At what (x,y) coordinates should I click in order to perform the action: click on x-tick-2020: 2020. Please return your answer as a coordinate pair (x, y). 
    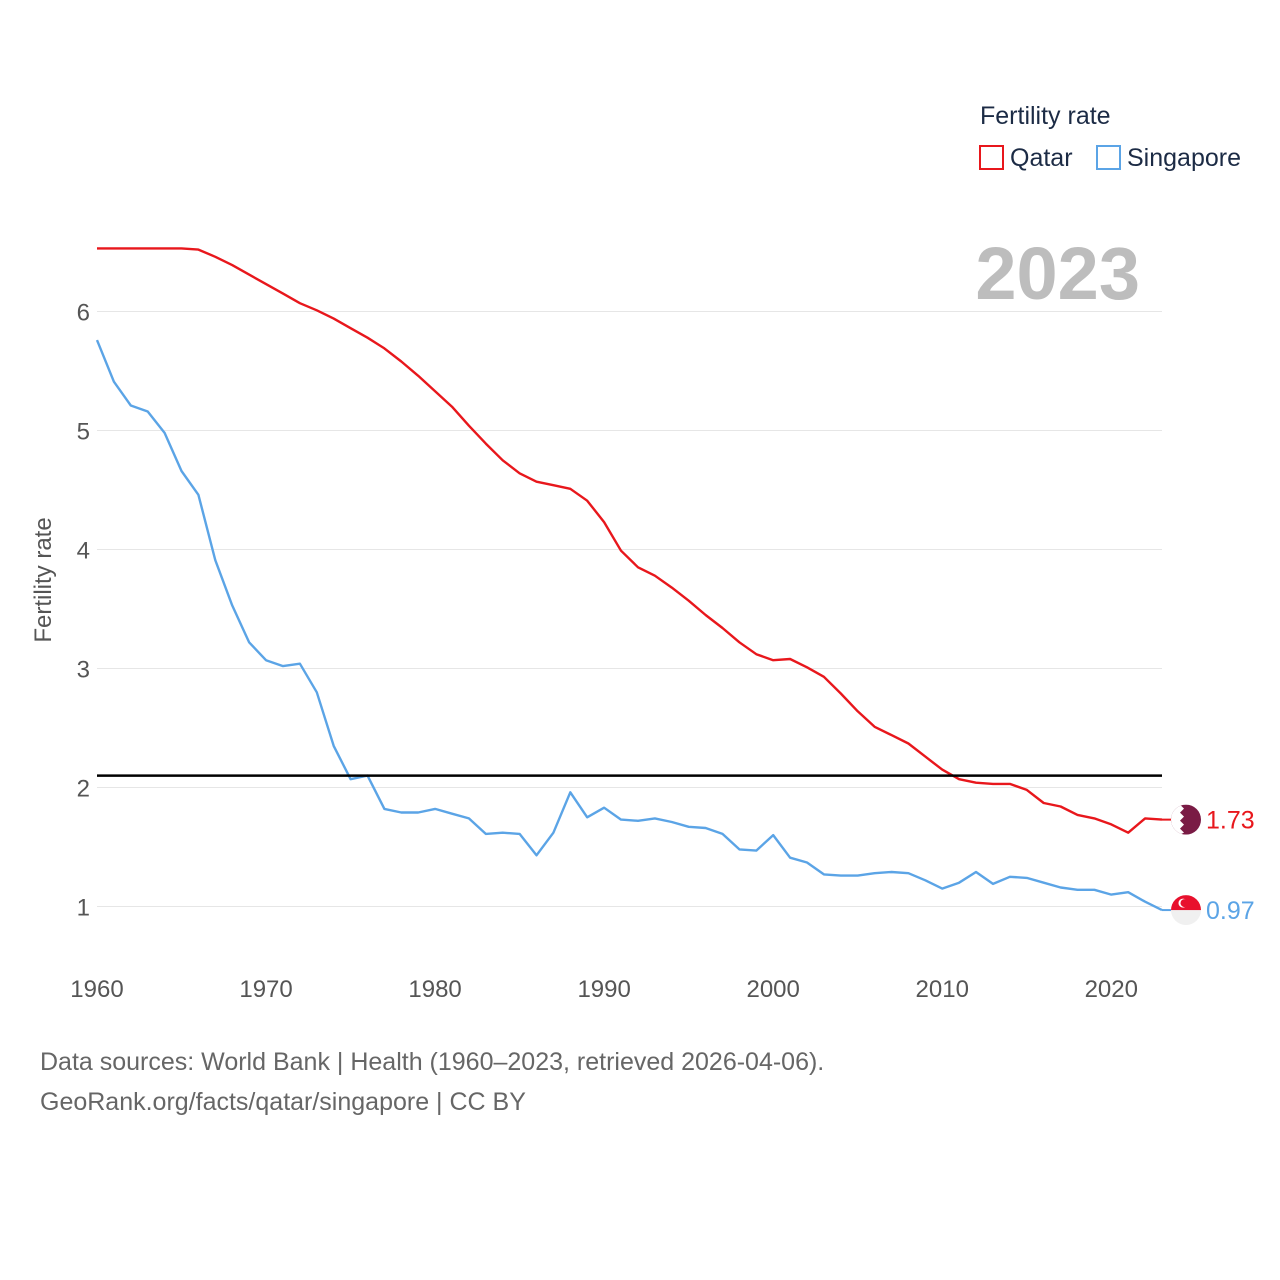
    Looking at the image, I should click on (1111, 989).